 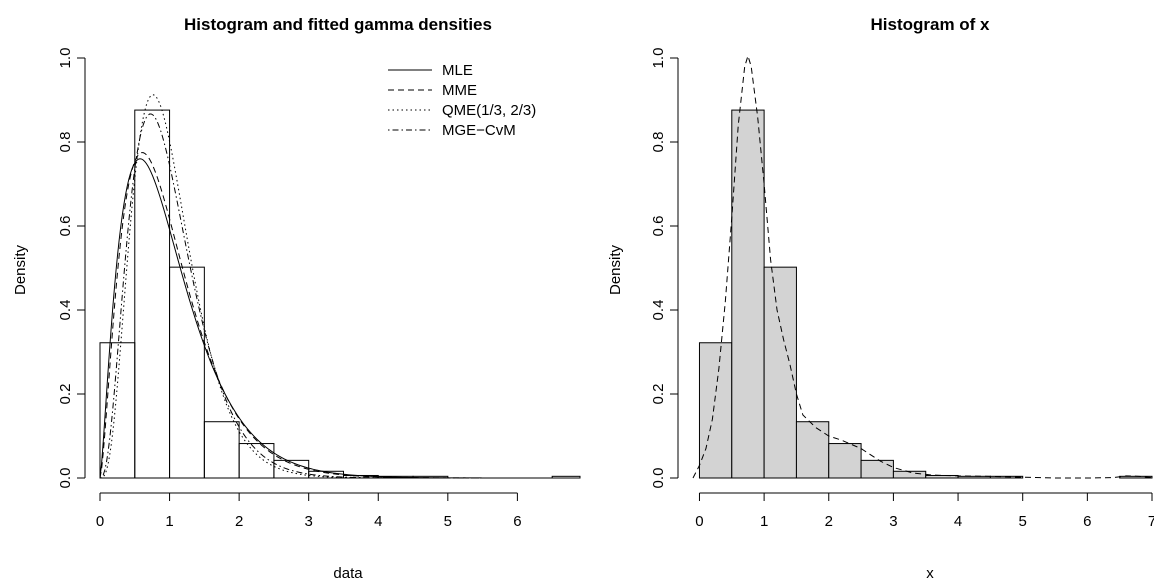 I want to click on x-axis-label: x, so click(x=930, y=573).